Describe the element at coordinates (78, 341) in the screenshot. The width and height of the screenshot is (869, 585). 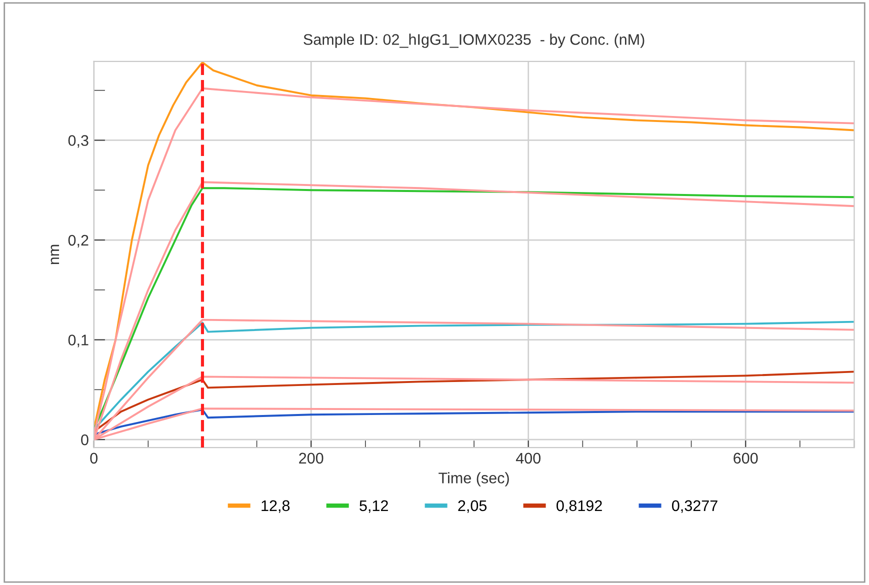
I see `y-tick-label: 0,1` at that location.